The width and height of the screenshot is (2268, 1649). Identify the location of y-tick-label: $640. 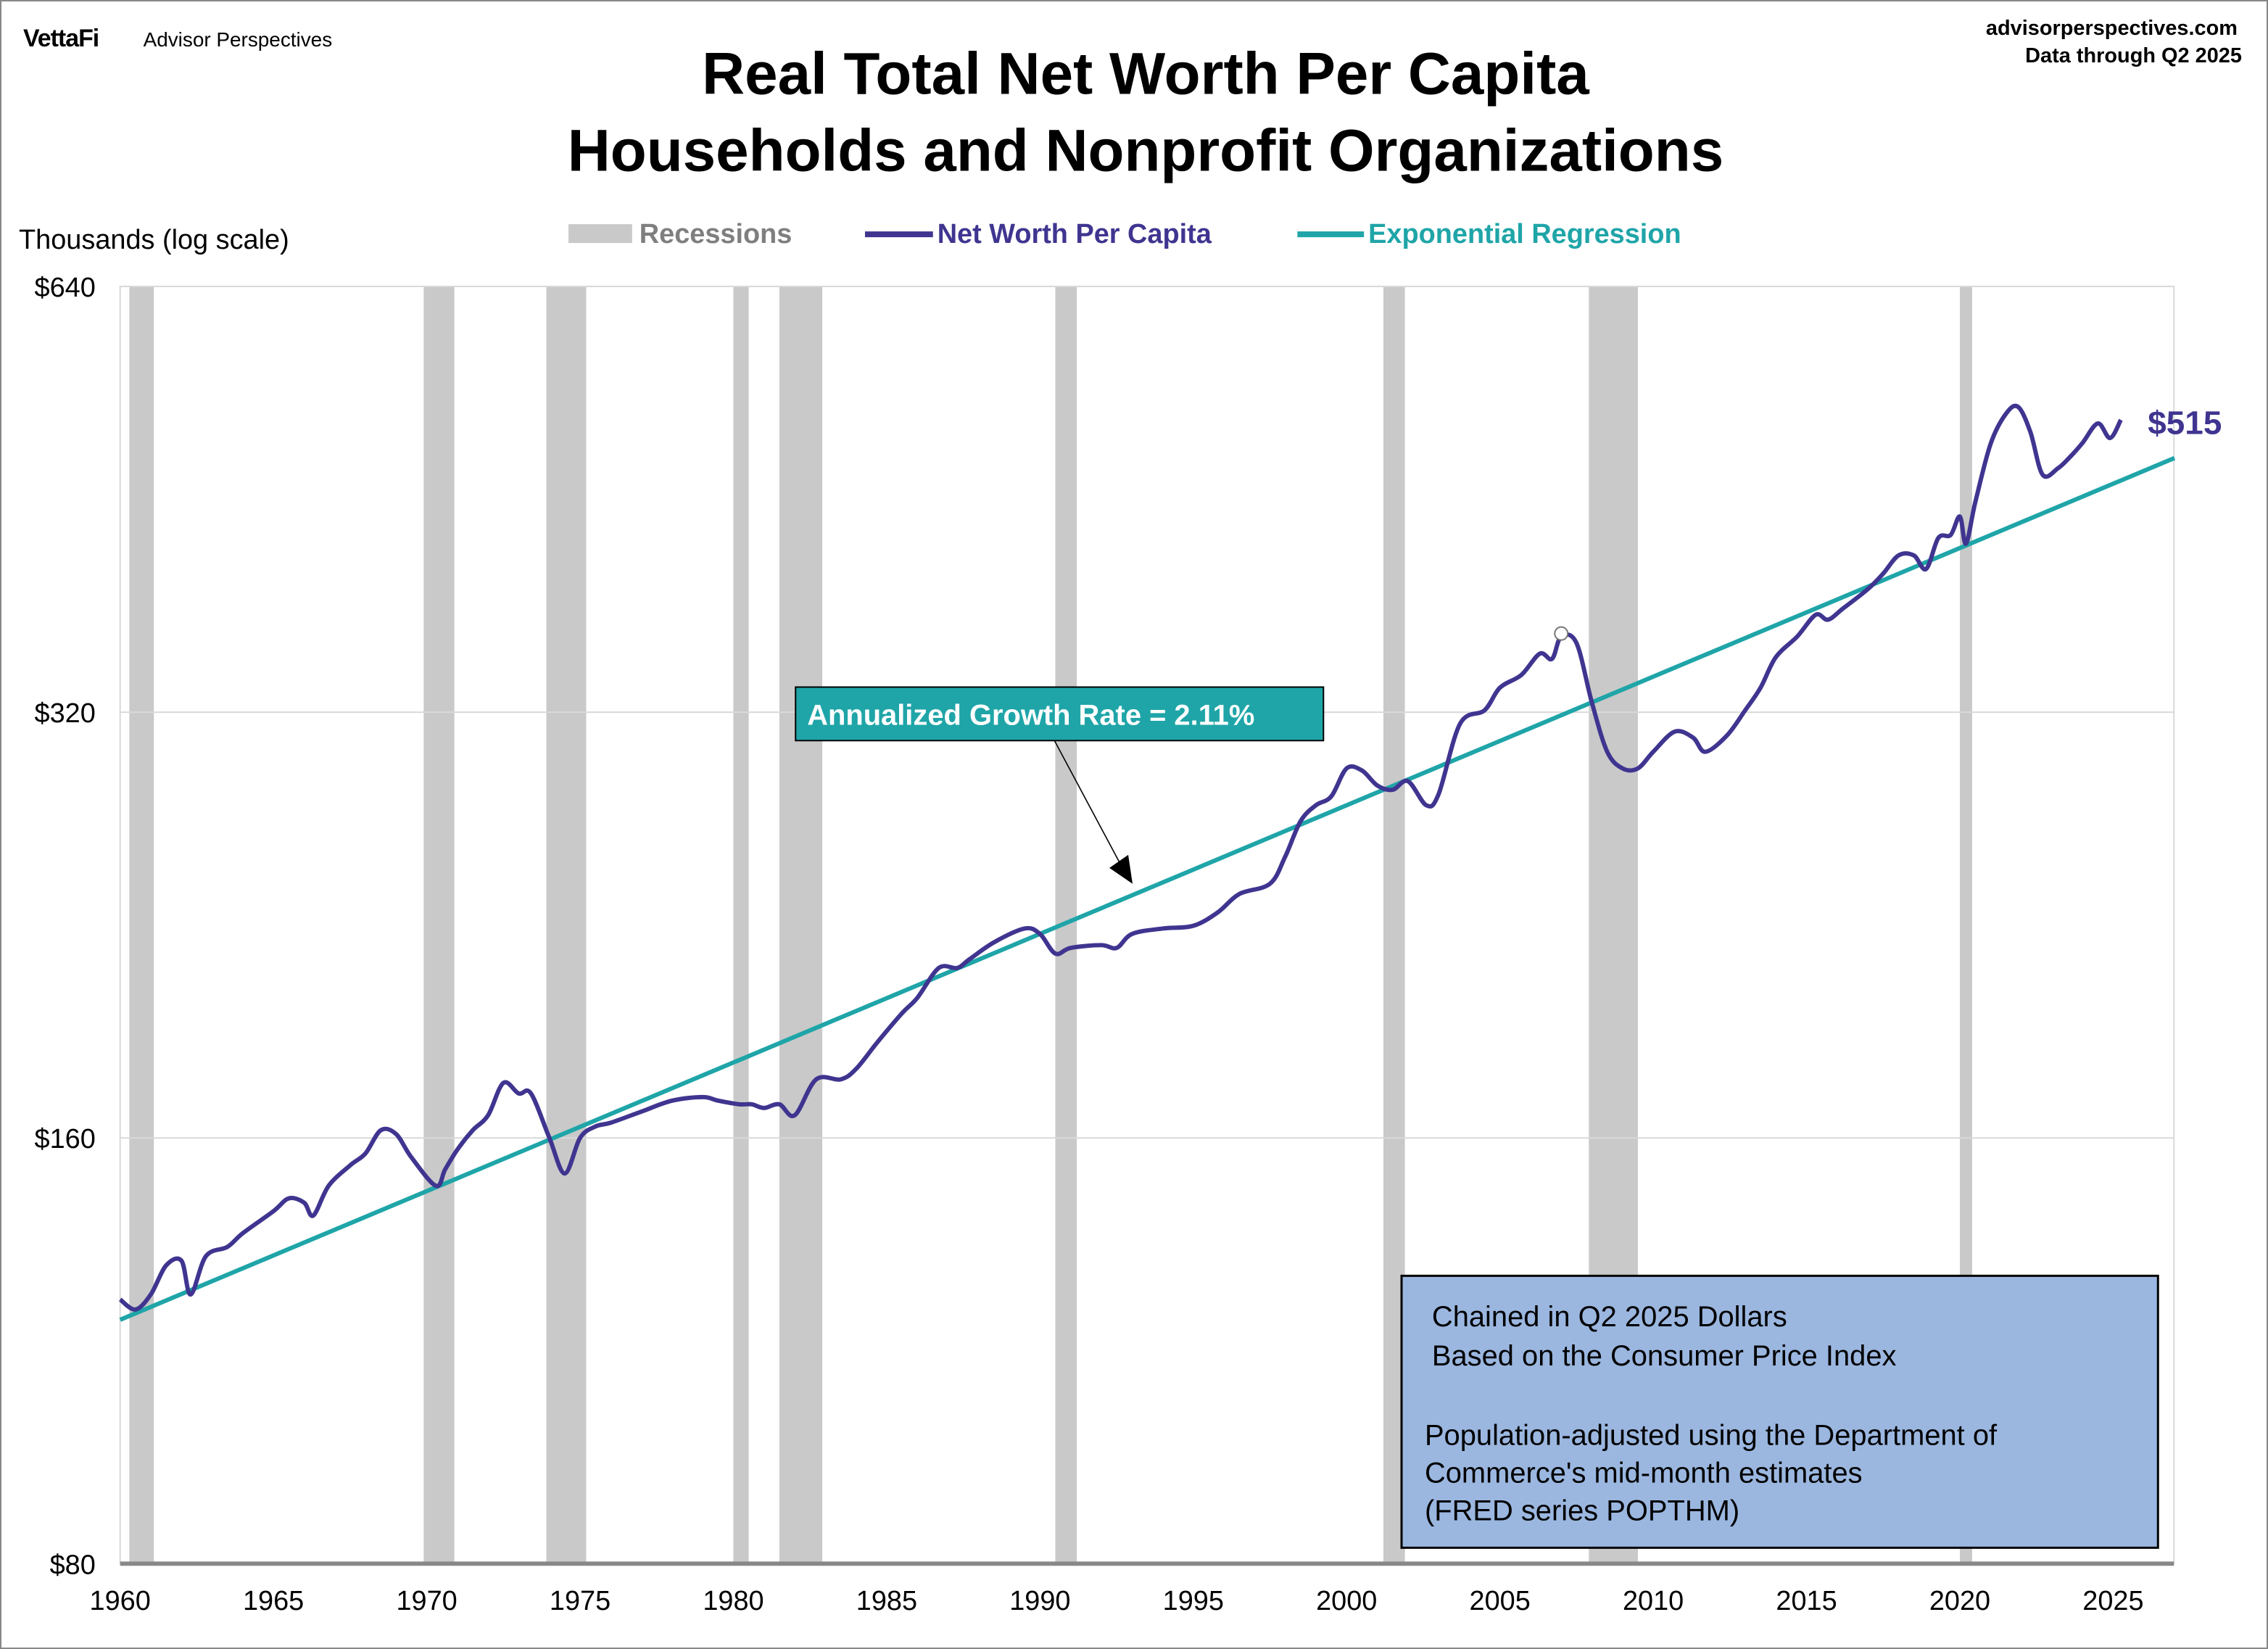
(65, 288).